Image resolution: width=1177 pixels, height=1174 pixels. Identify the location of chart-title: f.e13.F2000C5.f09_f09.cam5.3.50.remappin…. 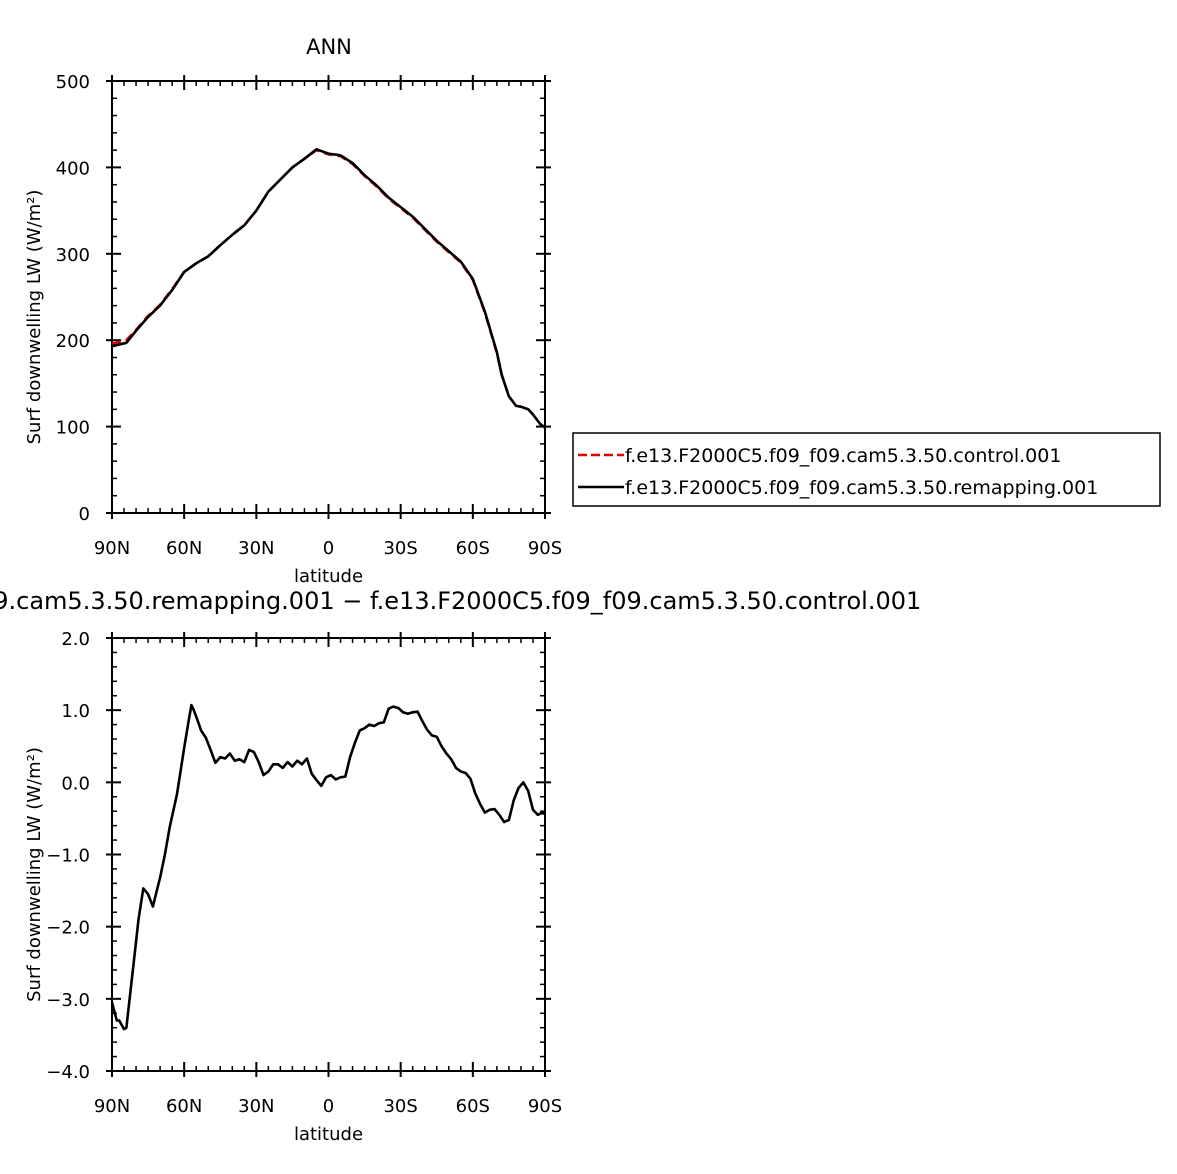
(460, 601).